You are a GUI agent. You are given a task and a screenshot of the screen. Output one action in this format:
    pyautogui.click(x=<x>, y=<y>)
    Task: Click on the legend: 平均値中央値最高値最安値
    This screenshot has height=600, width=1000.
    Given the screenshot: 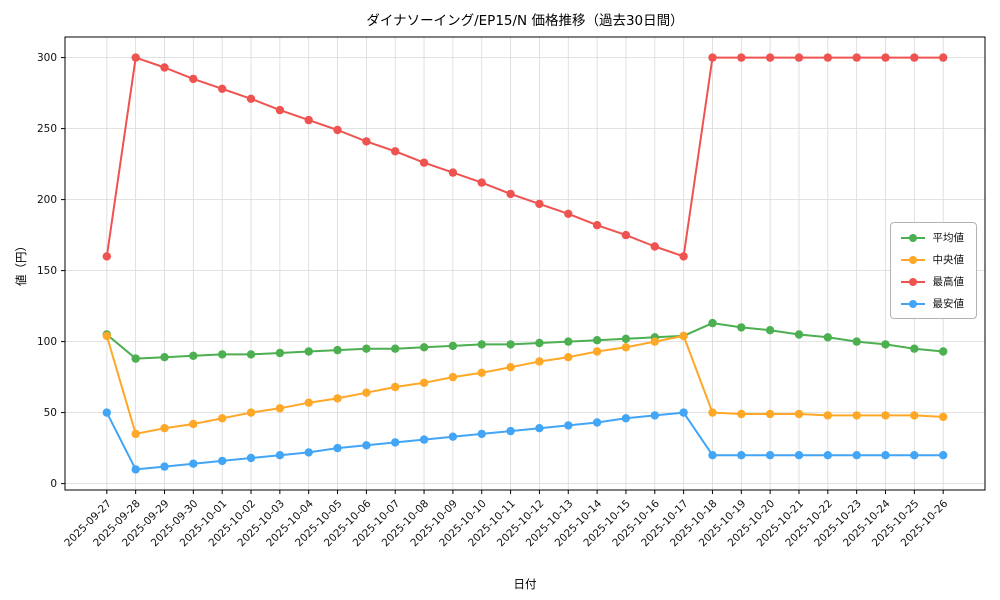 What is the action you would take?
    pyautogui.click(x=933, y=270)
    